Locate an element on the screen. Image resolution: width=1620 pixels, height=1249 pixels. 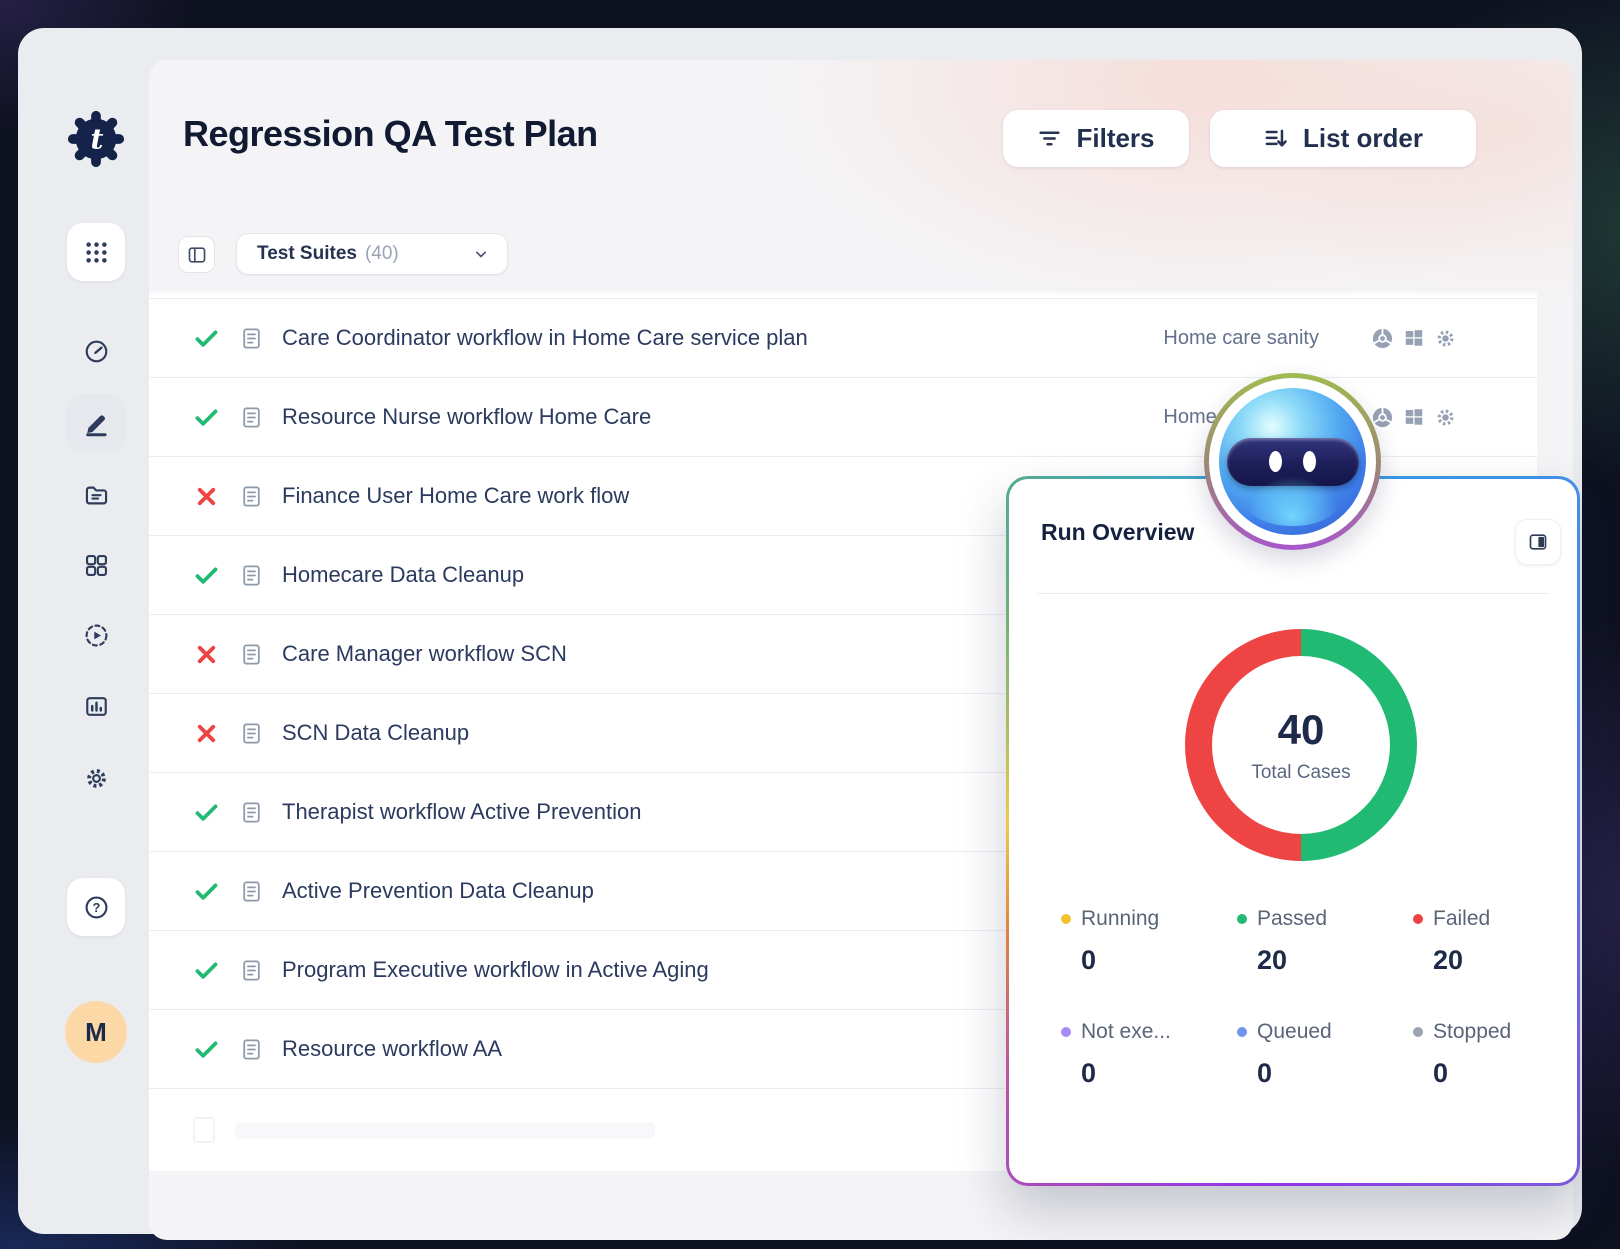
list-scroll-peek is located at coordinates (843, 295).